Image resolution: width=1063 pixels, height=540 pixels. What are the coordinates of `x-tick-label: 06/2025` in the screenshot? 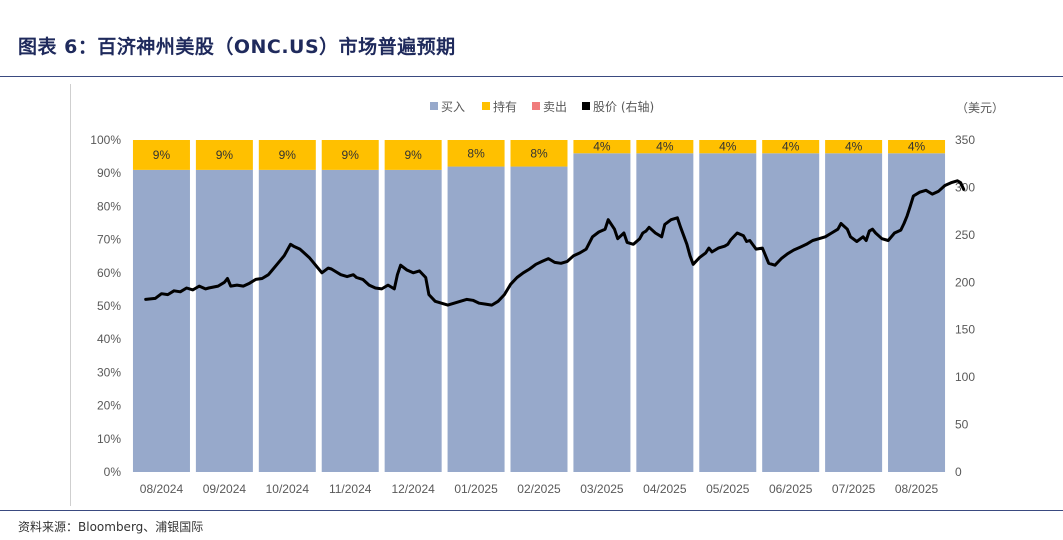 It's located at (791, 489).